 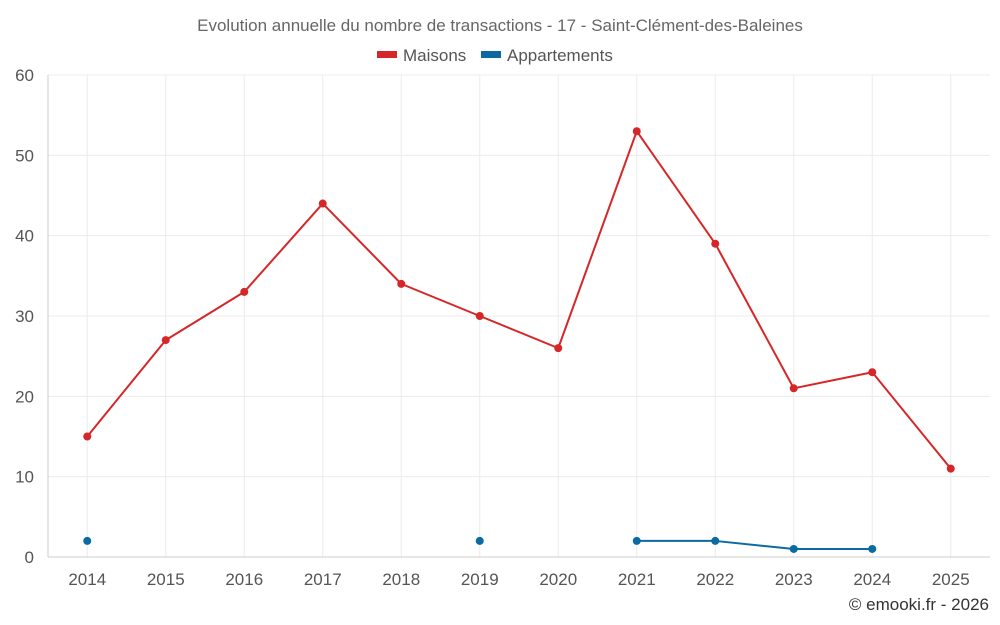 I want to click on legend-label-appartements: Appartements, so click(x=560, y=55).